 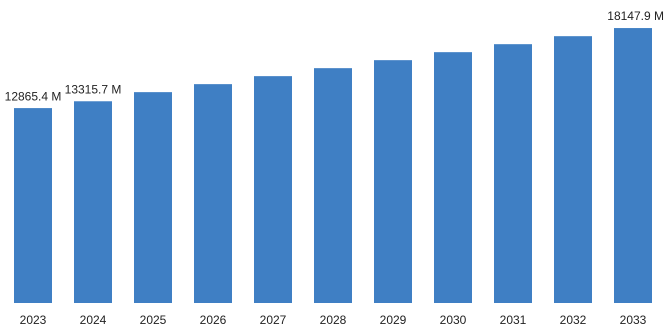 I want to click on x-tick-label: 2030, so click(x=453, y=320).